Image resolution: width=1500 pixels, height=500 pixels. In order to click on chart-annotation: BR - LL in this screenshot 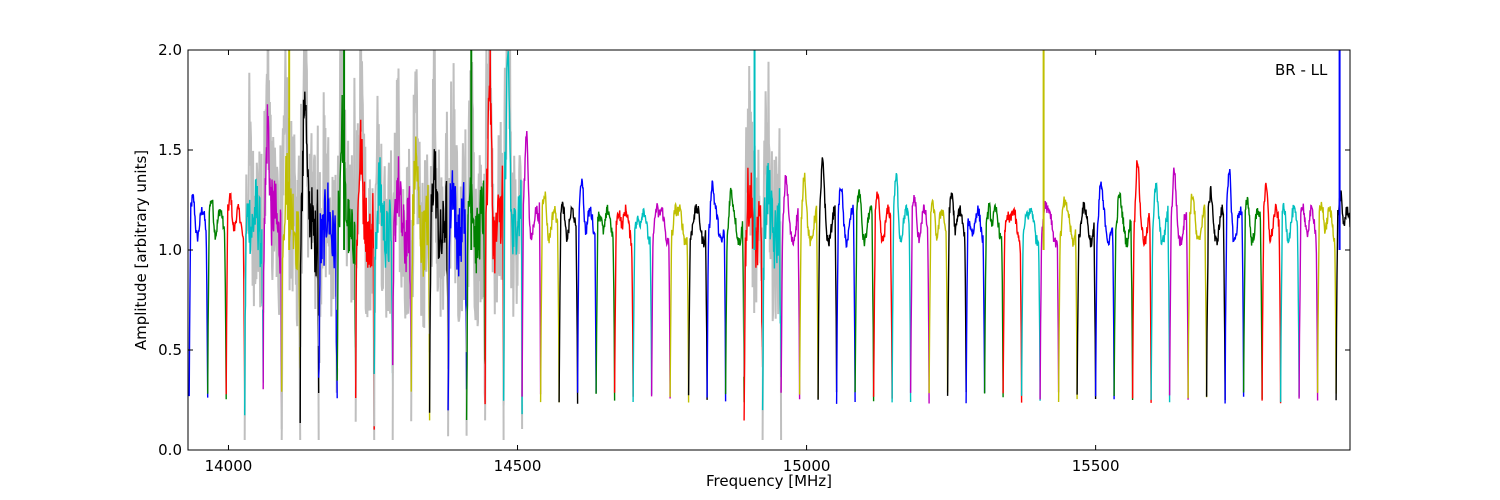, I will do `click(1301, 70)`.